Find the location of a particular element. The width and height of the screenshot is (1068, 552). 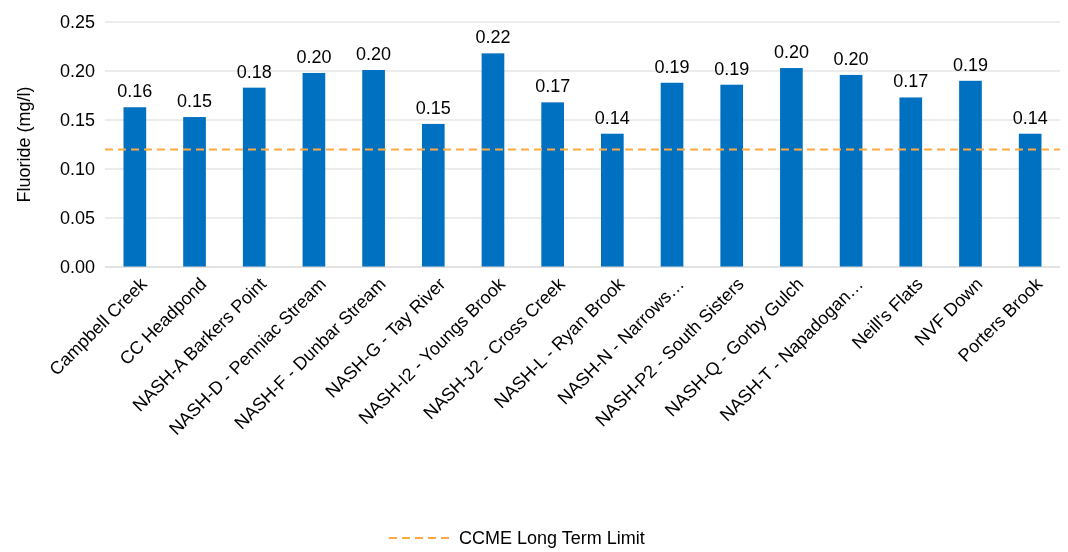

y-tick-label: 0.00 is located at coordinates (77, 267).